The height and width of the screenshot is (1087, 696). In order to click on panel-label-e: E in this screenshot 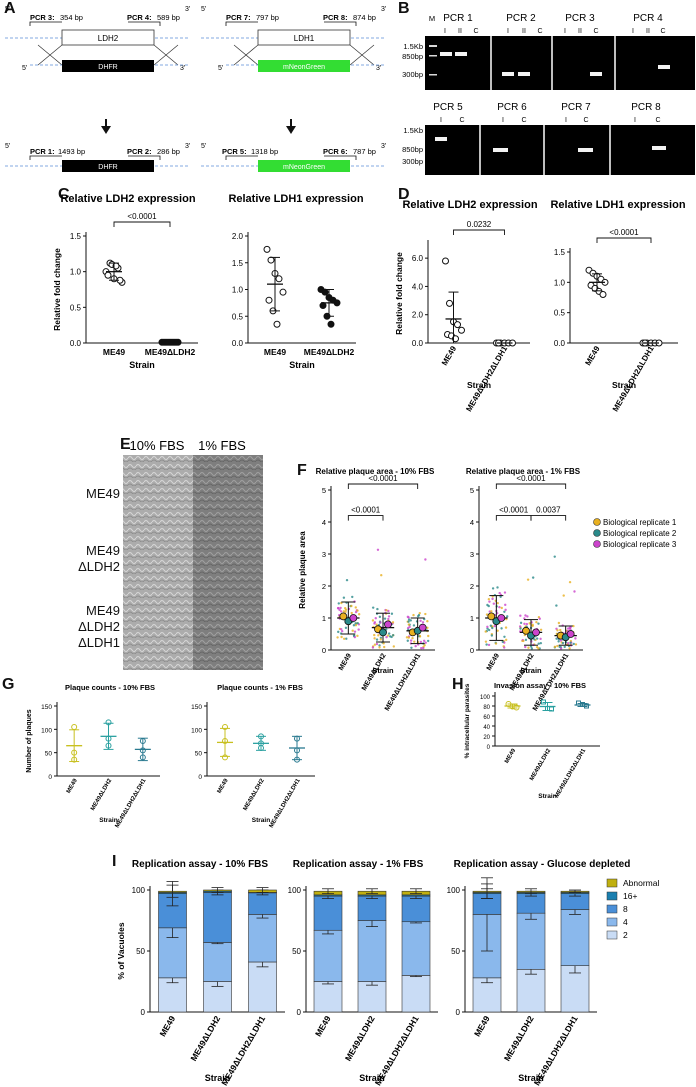, I will do `click(125, 444)`.